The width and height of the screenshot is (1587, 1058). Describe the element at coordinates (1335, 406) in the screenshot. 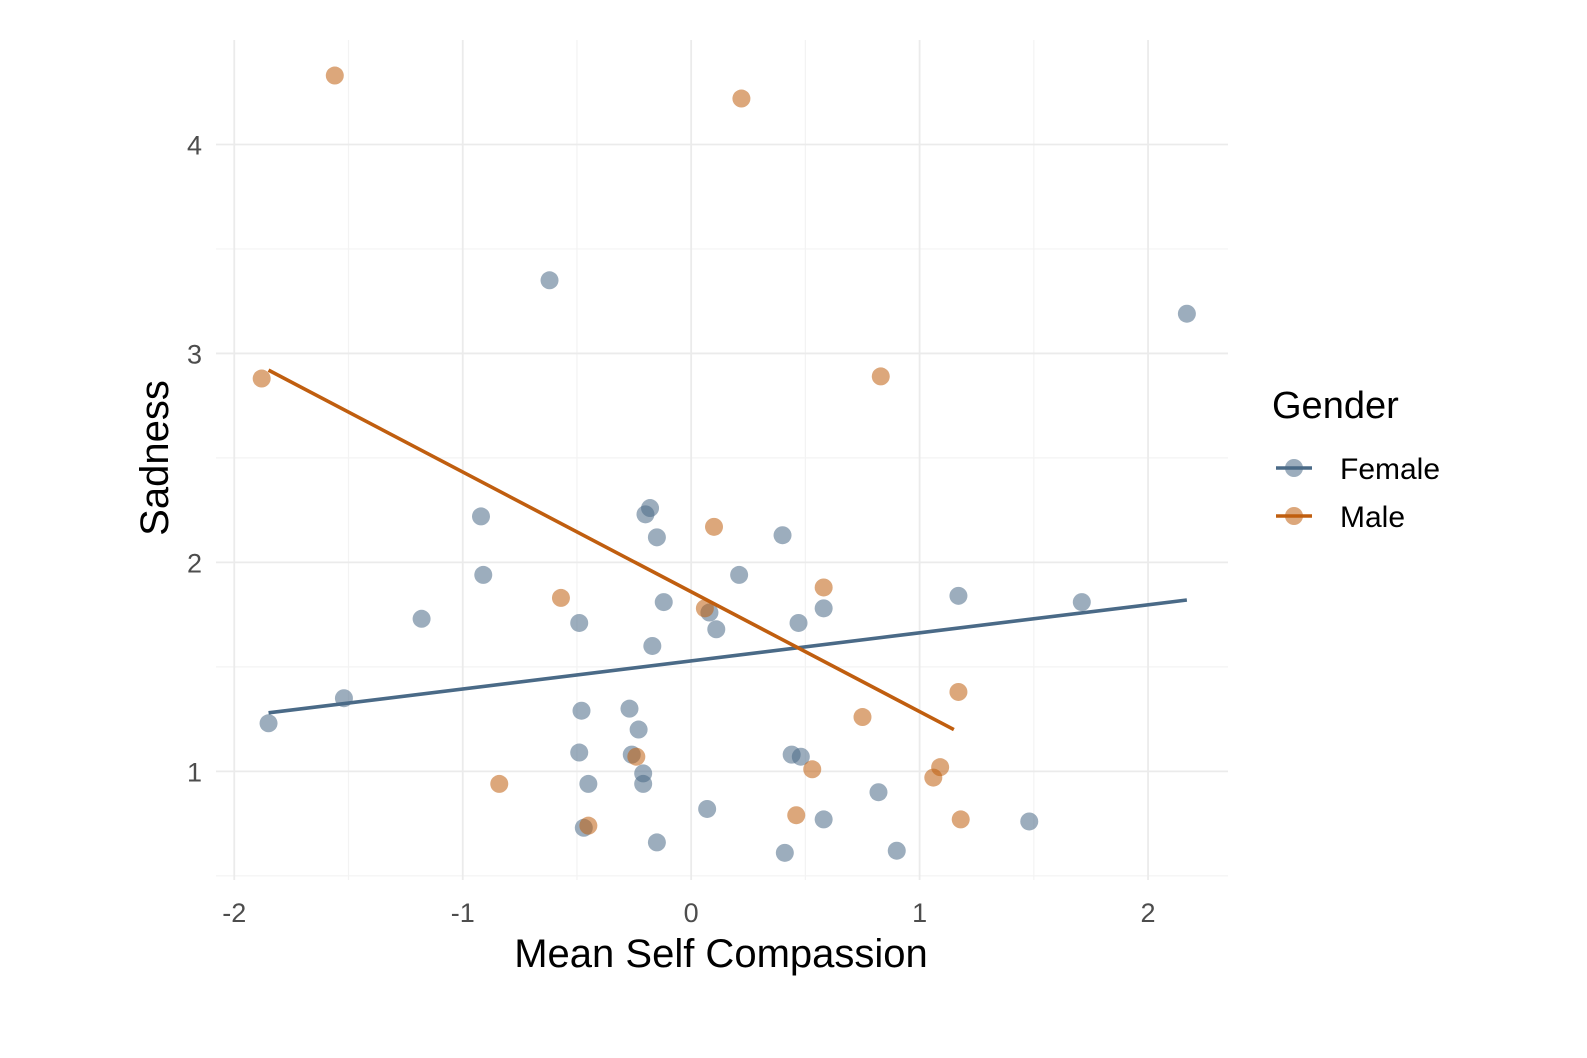

I see `legend-title: Gender` at that location.